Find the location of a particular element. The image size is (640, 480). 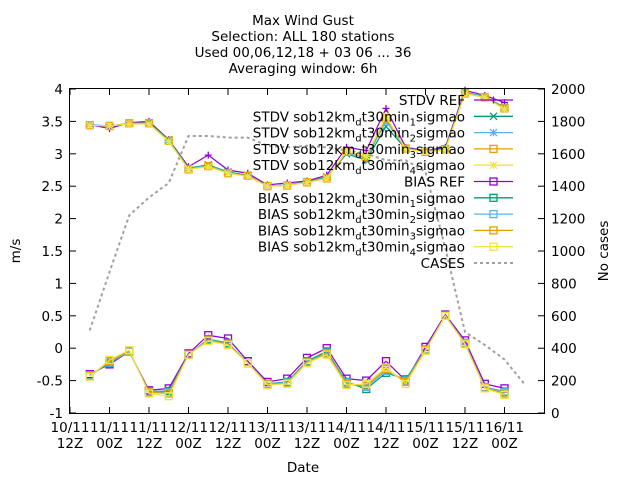

legend-label: CASES is located at coordinates (443, 264).